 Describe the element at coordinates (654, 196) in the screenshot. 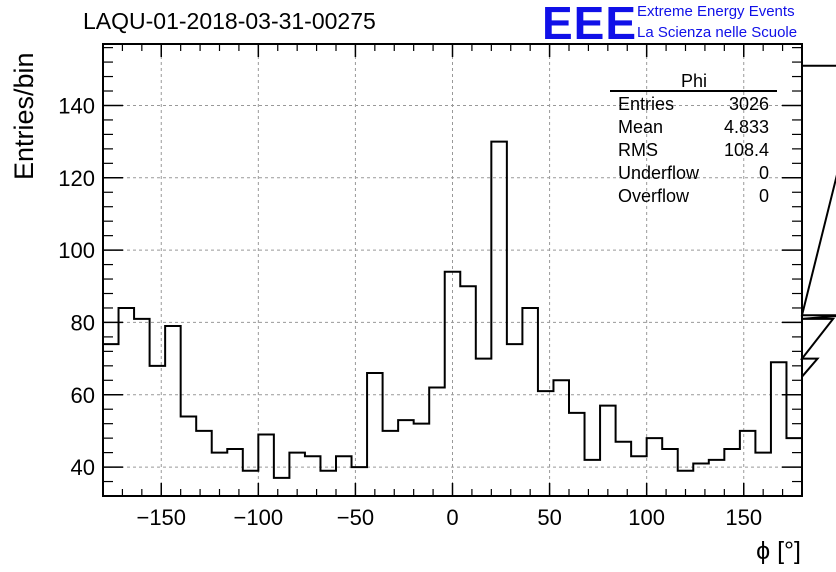

I see `stats-label: Overflow` at that location.